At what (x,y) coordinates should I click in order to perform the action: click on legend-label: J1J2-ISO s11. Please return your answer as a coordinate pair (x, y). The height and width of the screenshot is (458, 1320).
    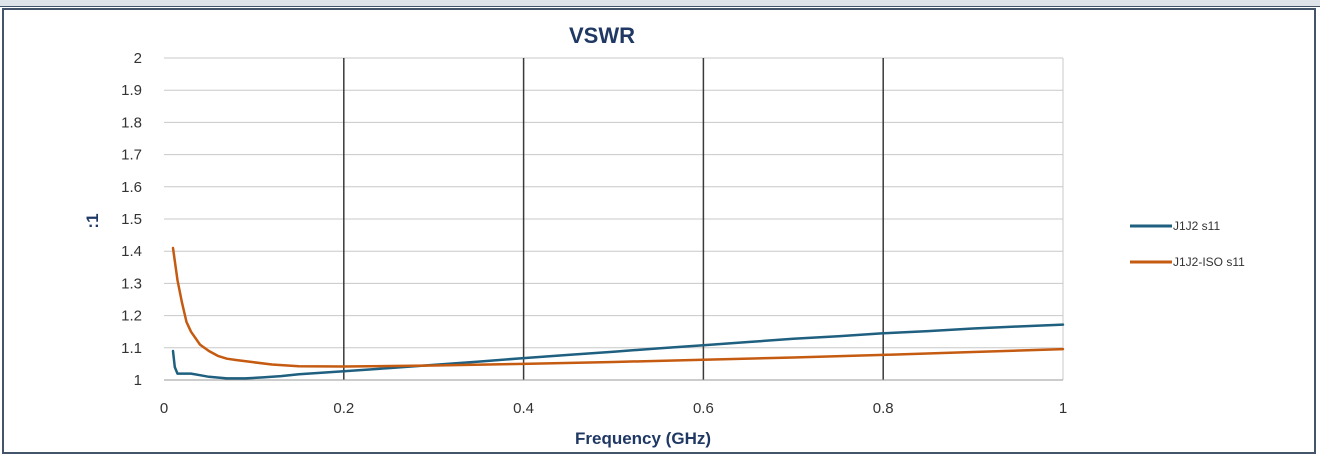
    Looking at the image, I should click on (1209, 262).